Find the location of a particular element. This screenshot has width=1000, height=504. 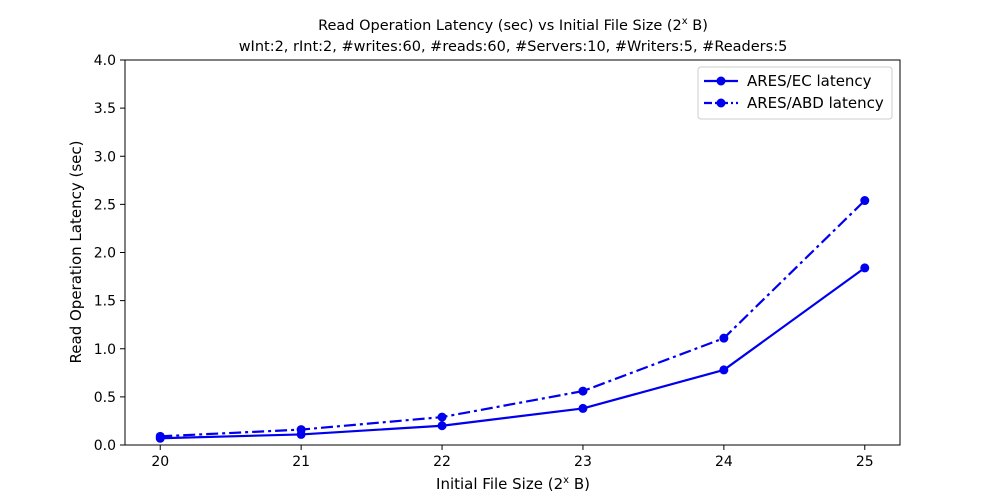

x-tick-label: 25 is located at coordinates (865, 462).